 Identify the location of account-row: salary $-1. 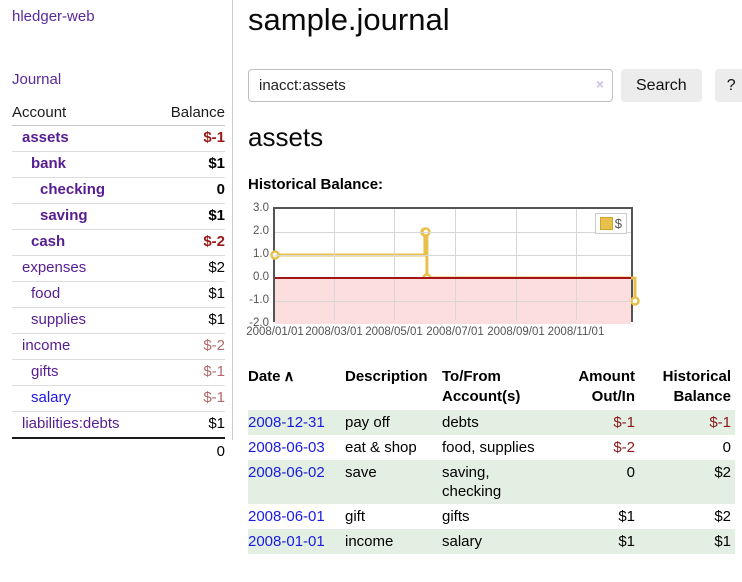
(118, 398).